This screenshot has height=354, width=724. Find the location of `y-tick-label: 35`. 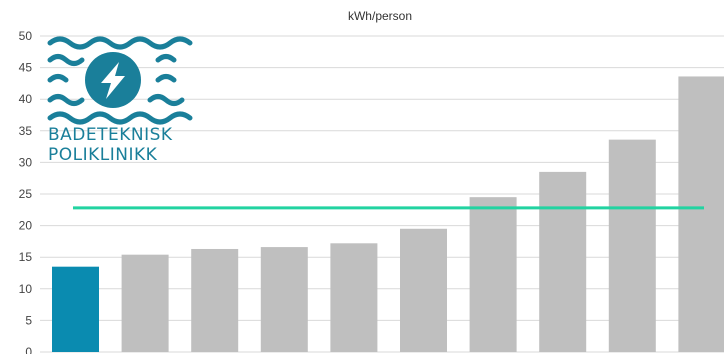

y-tick-label: 35 is located at coordinates (26, 131).